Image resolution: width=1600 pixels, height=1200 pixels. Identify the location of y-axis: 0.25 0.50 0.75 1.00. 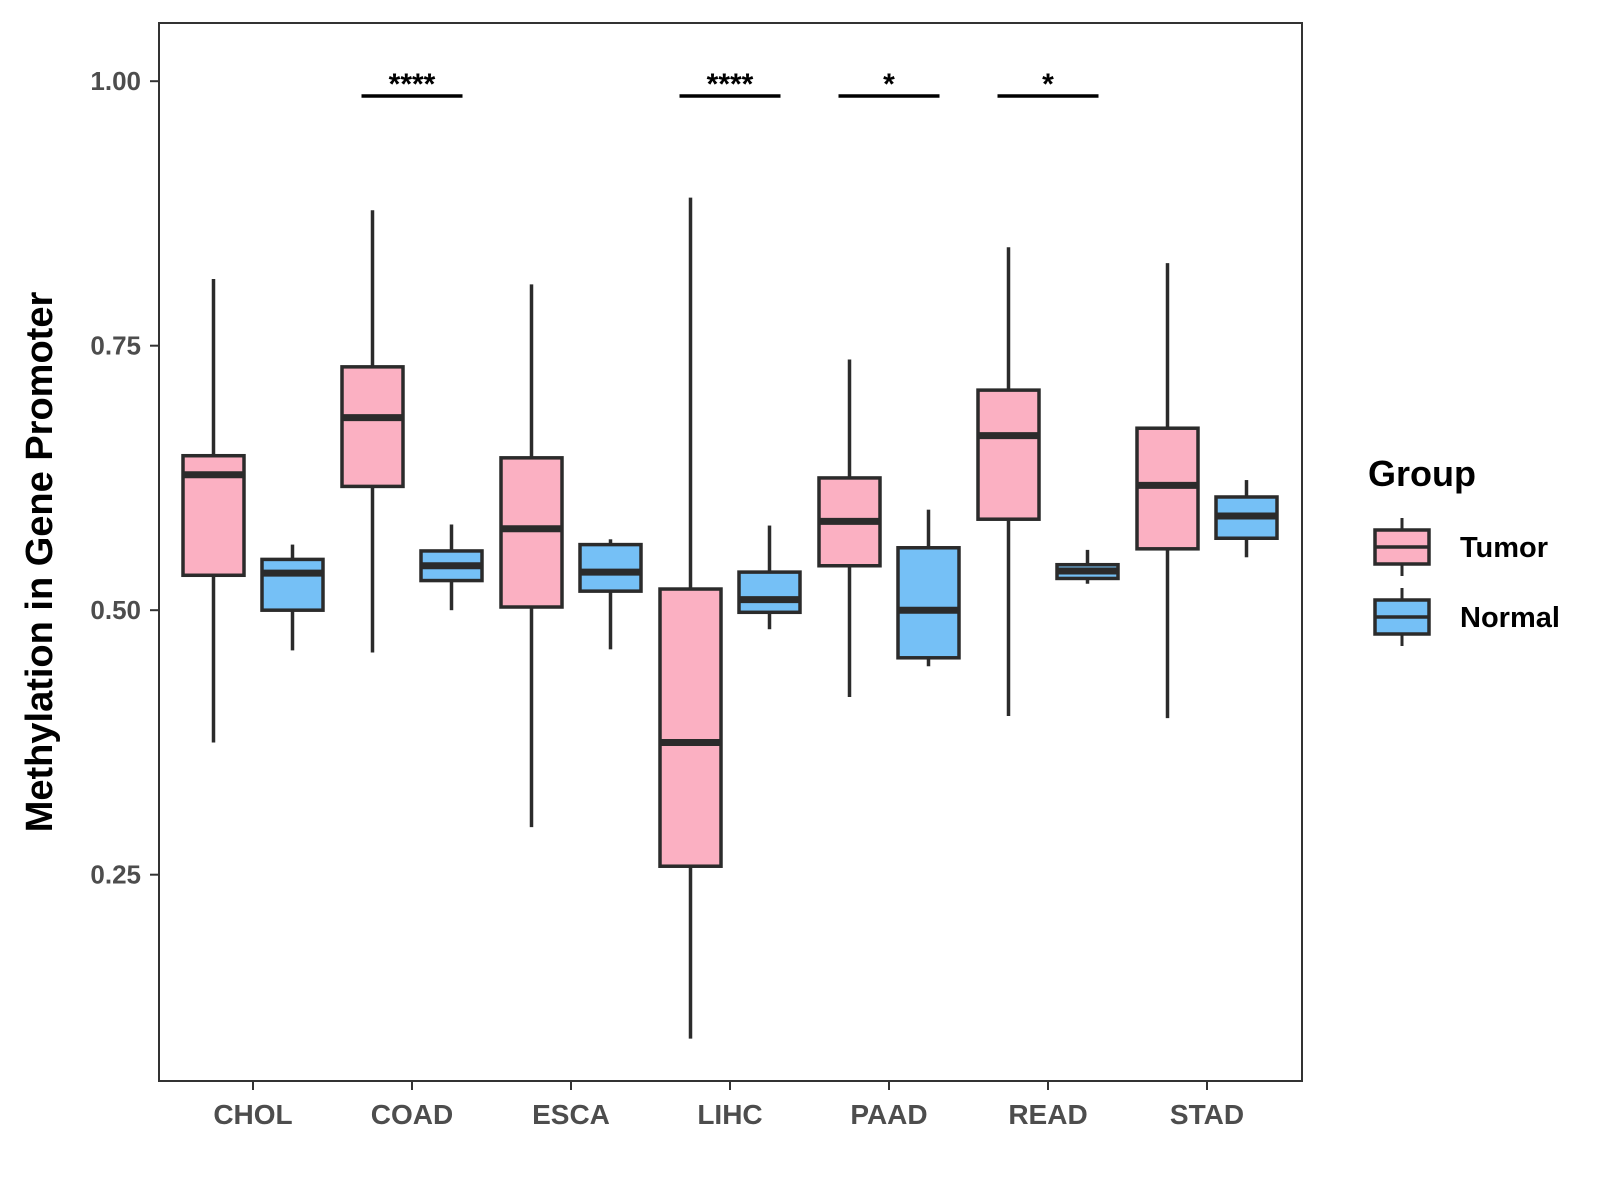
(124, 478).